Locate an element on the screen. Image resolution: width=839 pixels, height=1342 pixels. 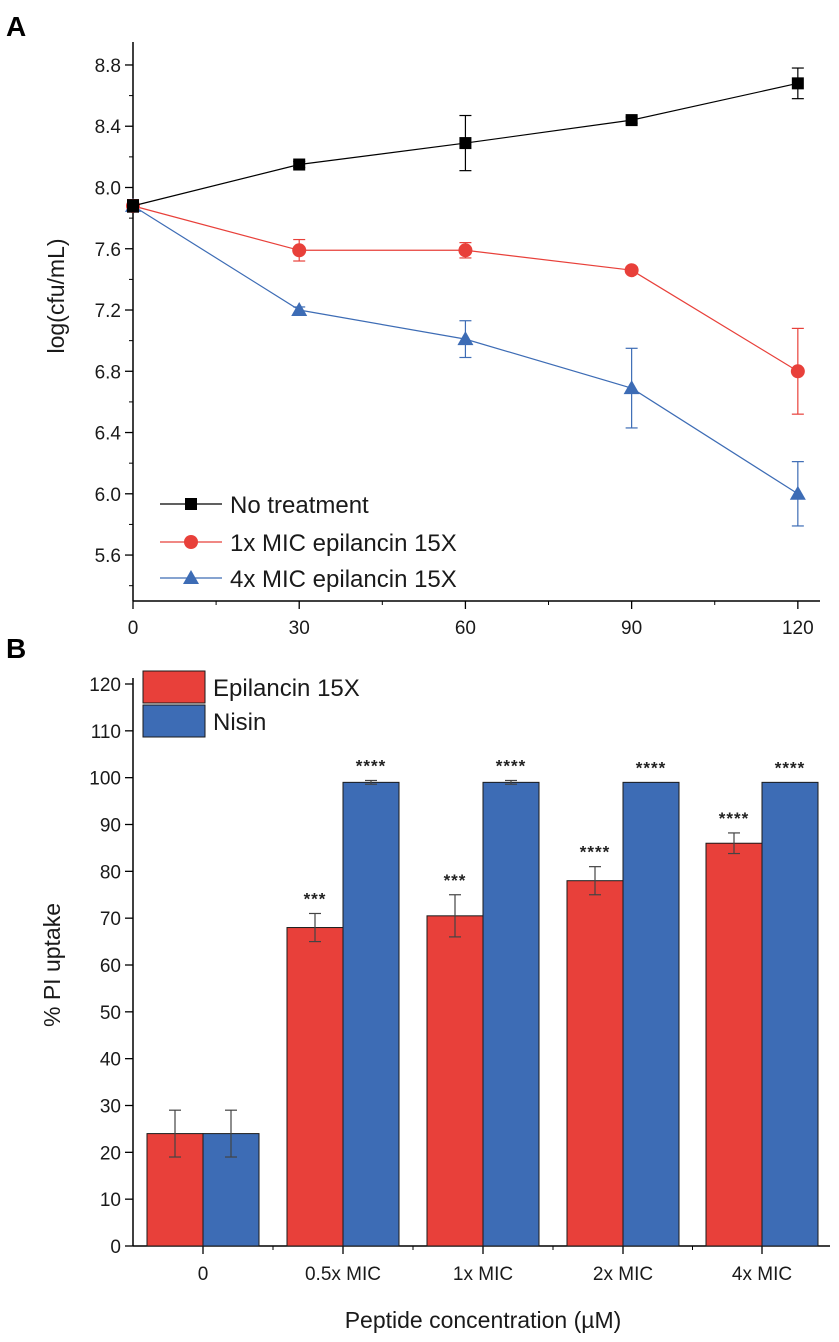
y-tick-label: 6.0 is located at coordinates (108, 495).